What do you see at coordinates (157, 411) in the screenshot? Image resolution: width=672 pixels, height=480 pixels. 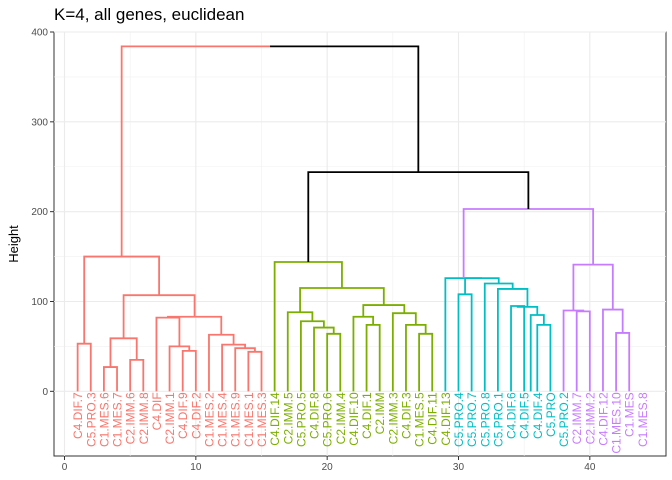 I see `leaf-label: C4.DIF` at bounding box center [157, 411].